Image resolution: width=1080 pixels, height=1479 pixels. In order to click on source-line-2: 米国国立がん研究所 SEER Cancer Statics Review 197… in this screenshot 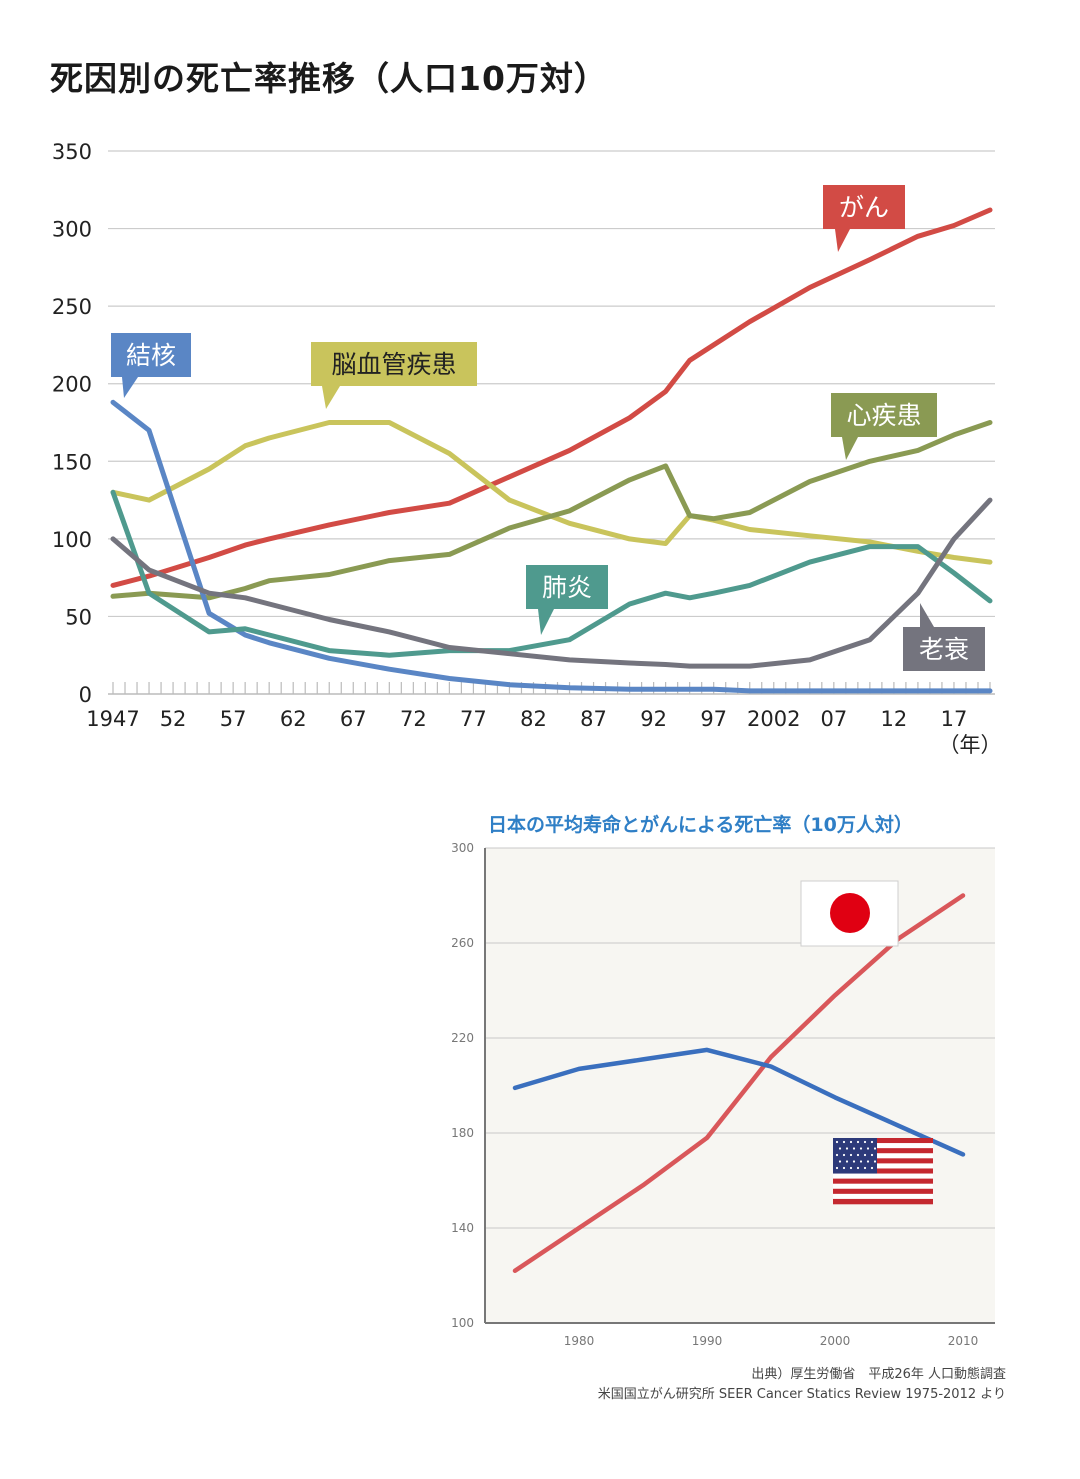, I will do `click(802, 1394)`.